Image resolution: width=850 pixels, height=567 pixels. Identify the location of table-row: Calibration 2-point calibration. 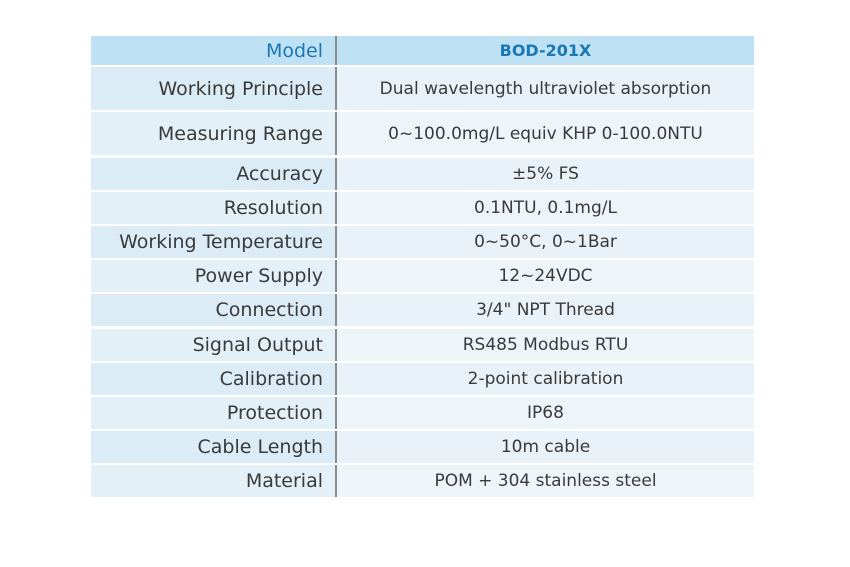
(422, 378).